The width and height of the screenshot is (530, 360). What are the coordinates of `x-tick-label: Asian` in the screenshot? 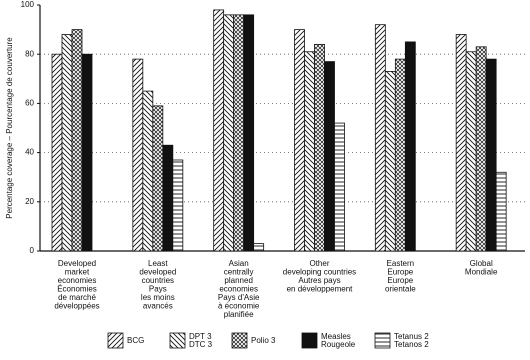 It's located at (239, 263).